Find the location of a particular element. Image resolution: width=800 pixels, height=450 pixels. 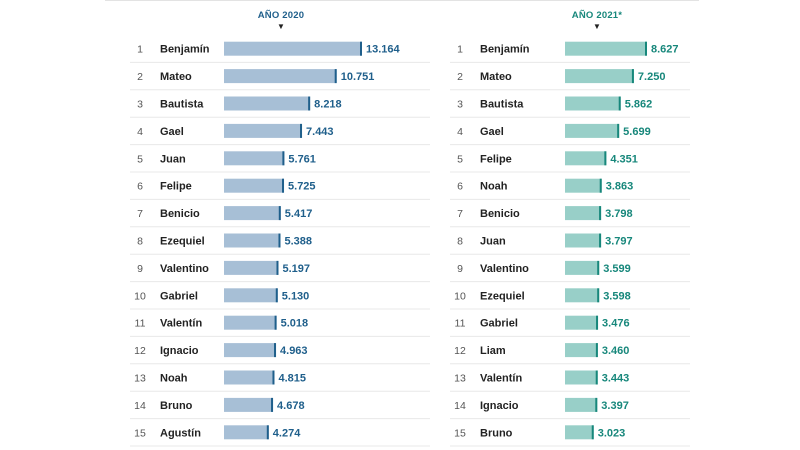

rank-label: 2 is located at coordinates (140, 77).